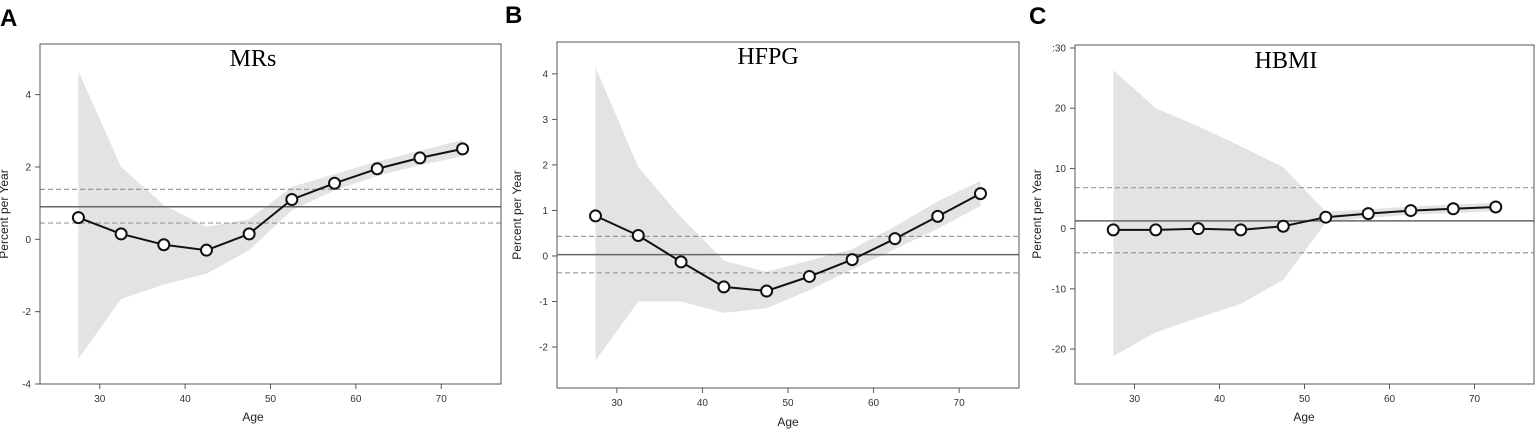 This screenshot has width=1536, height=430. What do you see at coordinates (1061, 169) in the screenshot?
I see `panel-c-y-tick-label: 10` at bounding box center [1061, 169].